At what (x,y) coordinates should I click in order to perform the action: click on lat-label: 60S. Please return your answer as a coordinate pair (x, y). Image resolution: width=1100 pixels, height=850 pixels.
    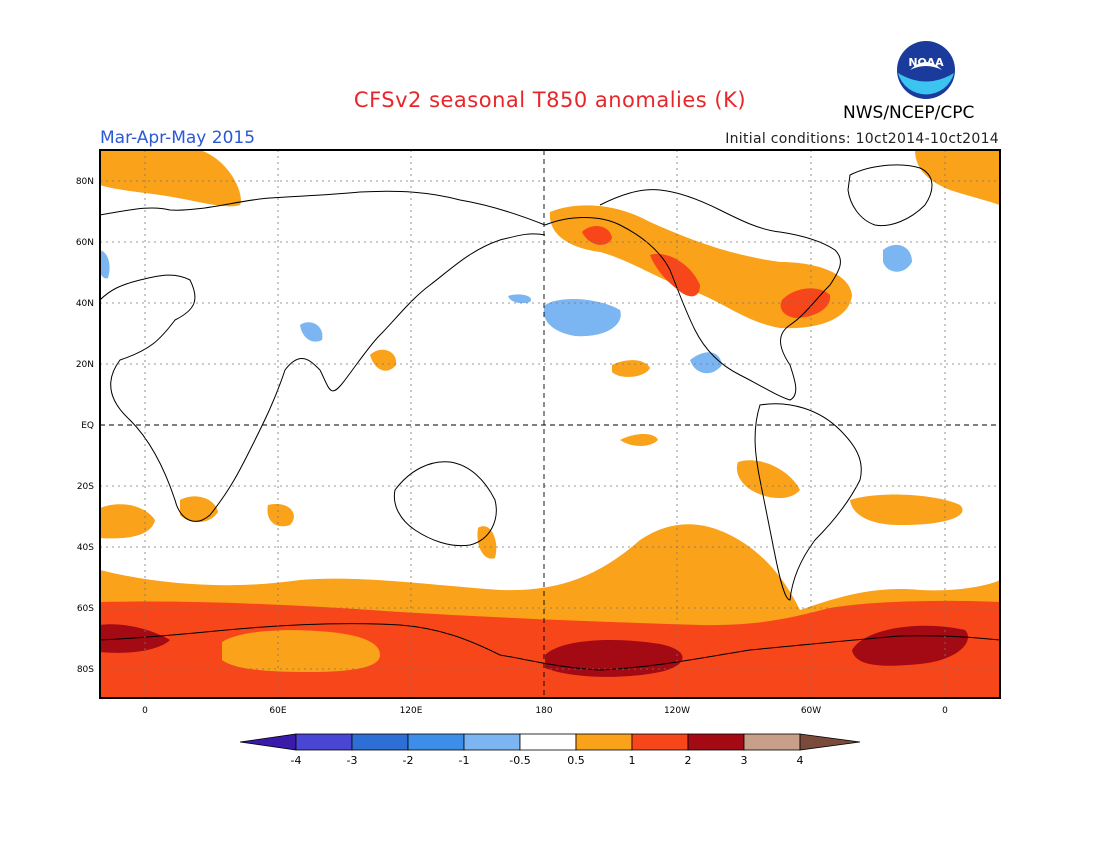
    Looking at the image, I should click on (85, 609).